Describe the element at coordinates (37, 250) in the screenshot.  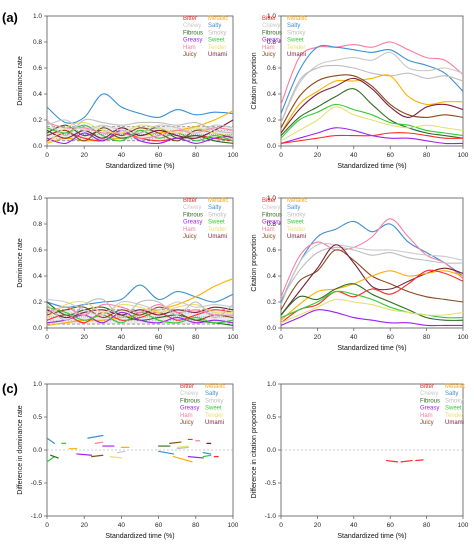
I see `y-tick-label: 0.6` at that location.